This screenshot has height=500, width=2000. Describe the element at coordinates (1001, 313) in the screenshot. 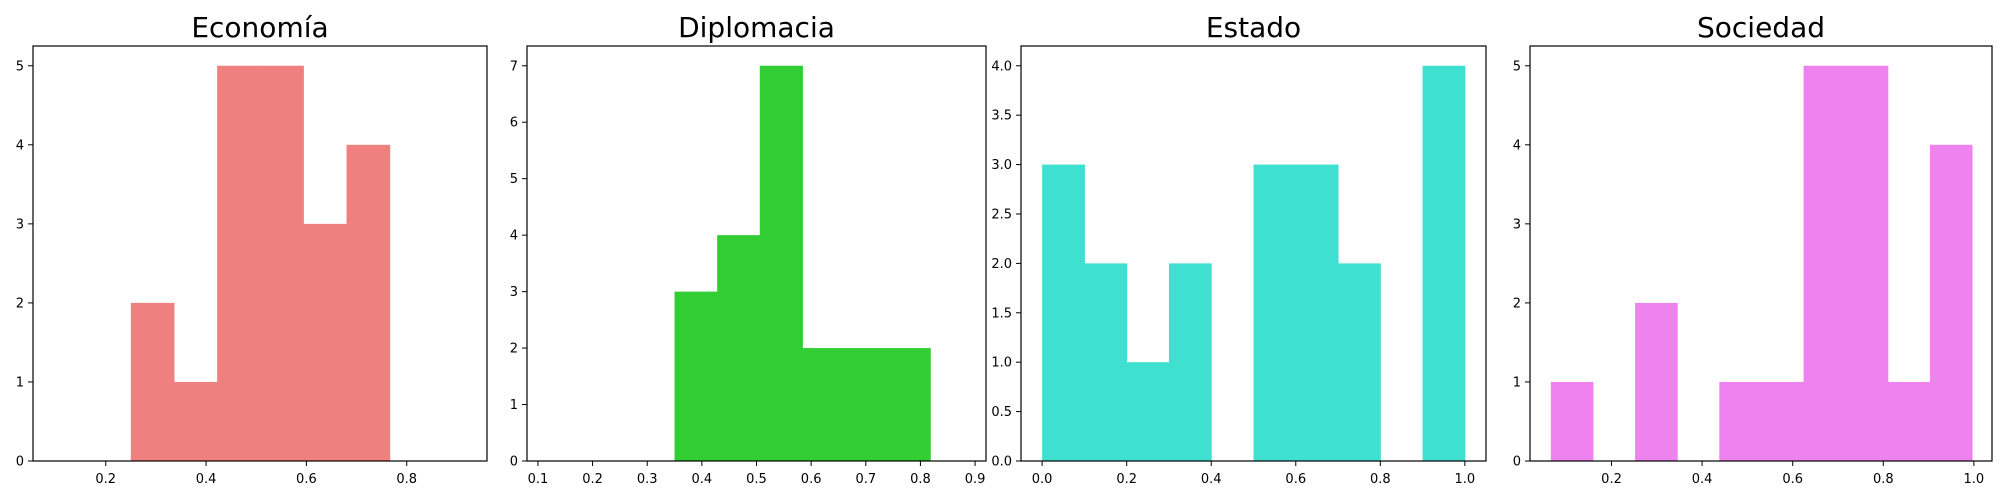

I see `y-tick-label: 1.5` at that location.